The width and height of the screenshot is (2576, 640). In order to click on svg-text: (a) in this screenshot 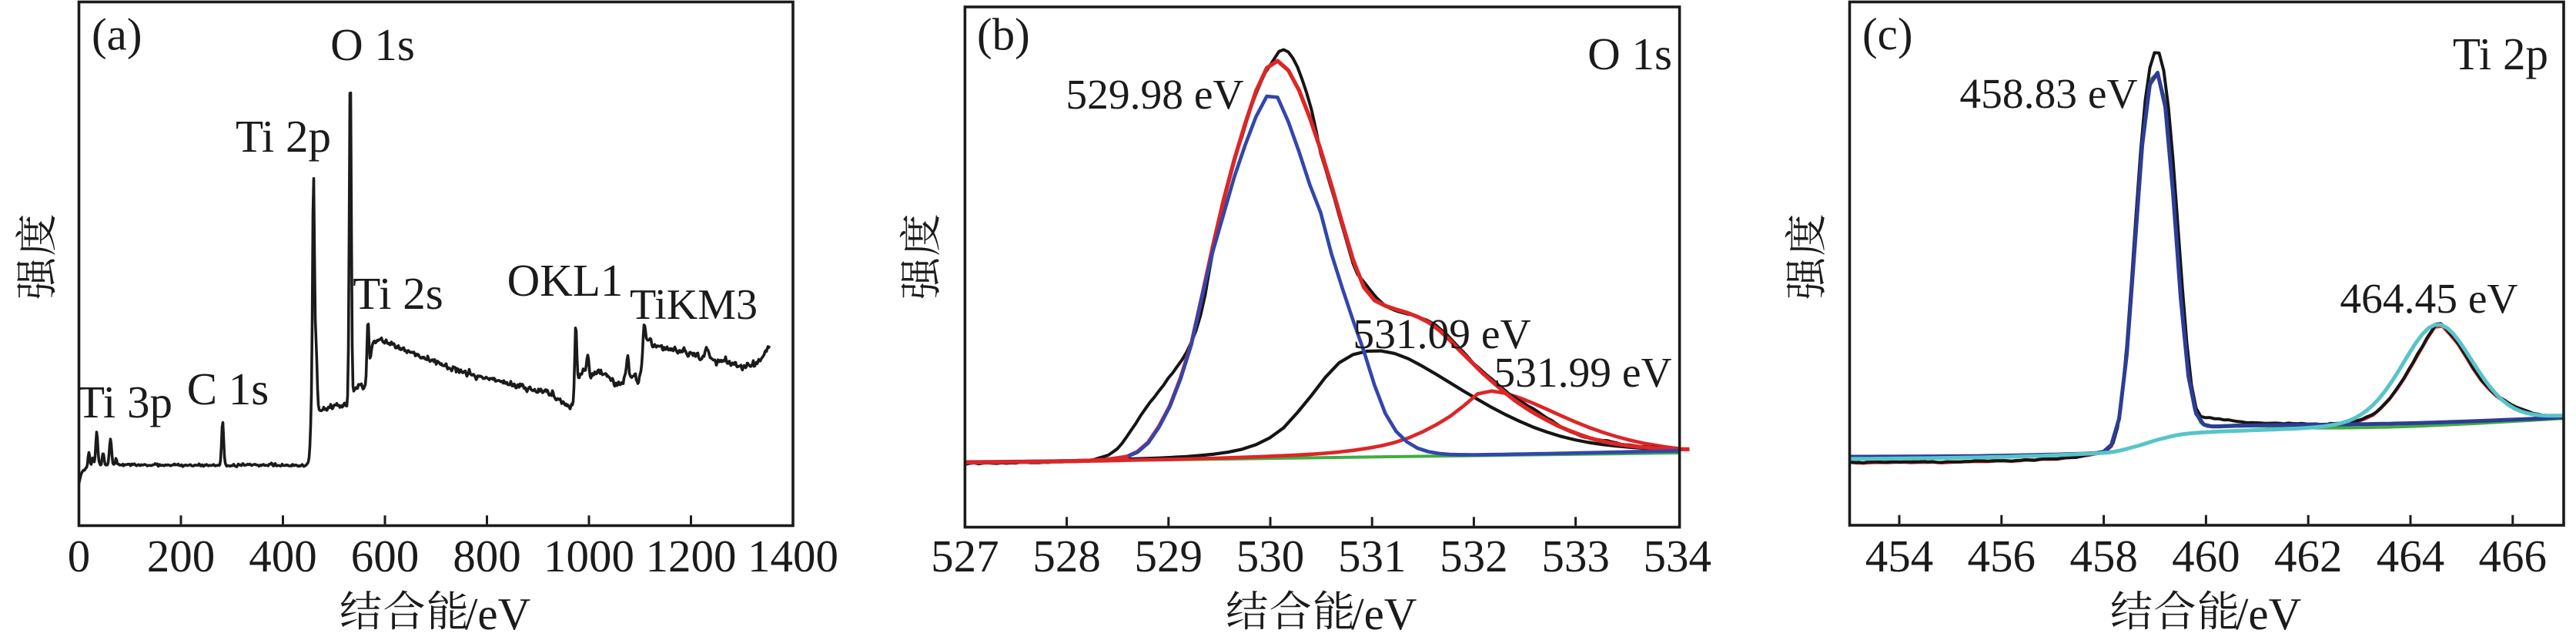, I will do `click(117, 34)`.